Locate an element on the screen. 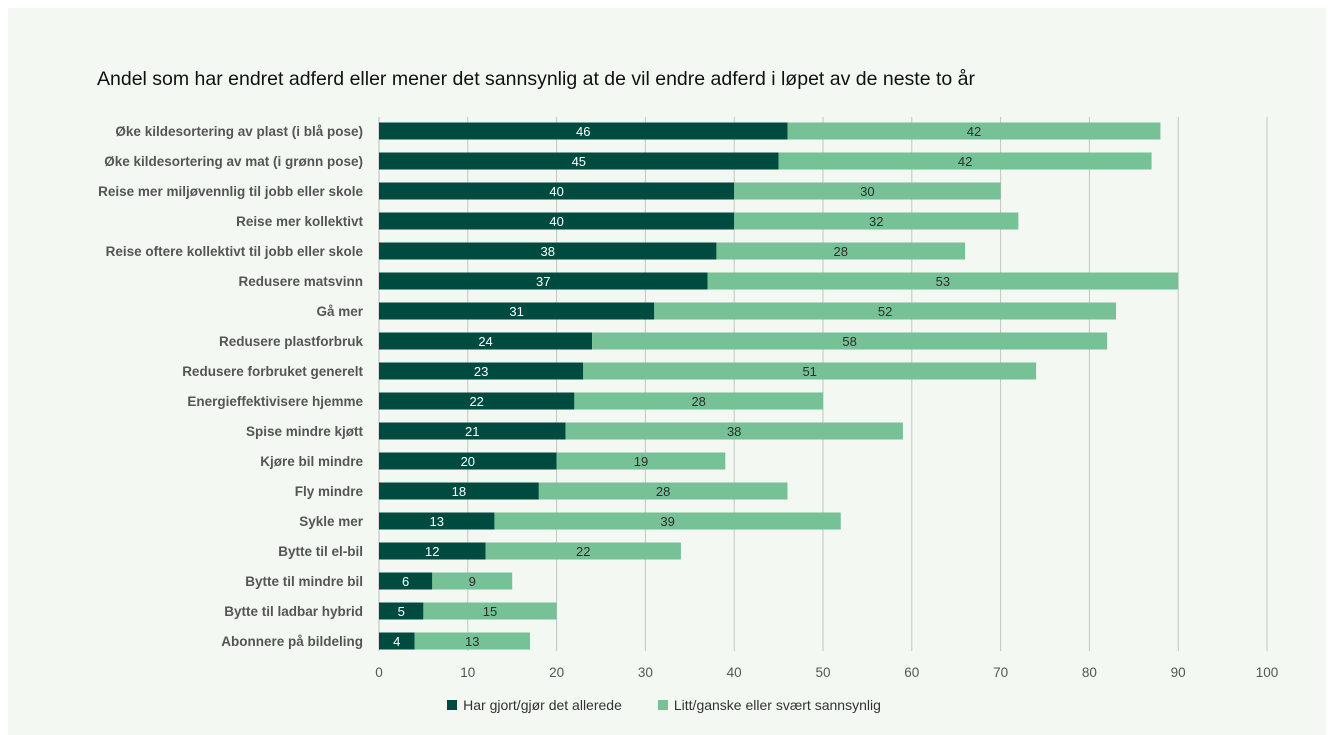  x-tick-label: 80 is located at coordinates (1089, 672).